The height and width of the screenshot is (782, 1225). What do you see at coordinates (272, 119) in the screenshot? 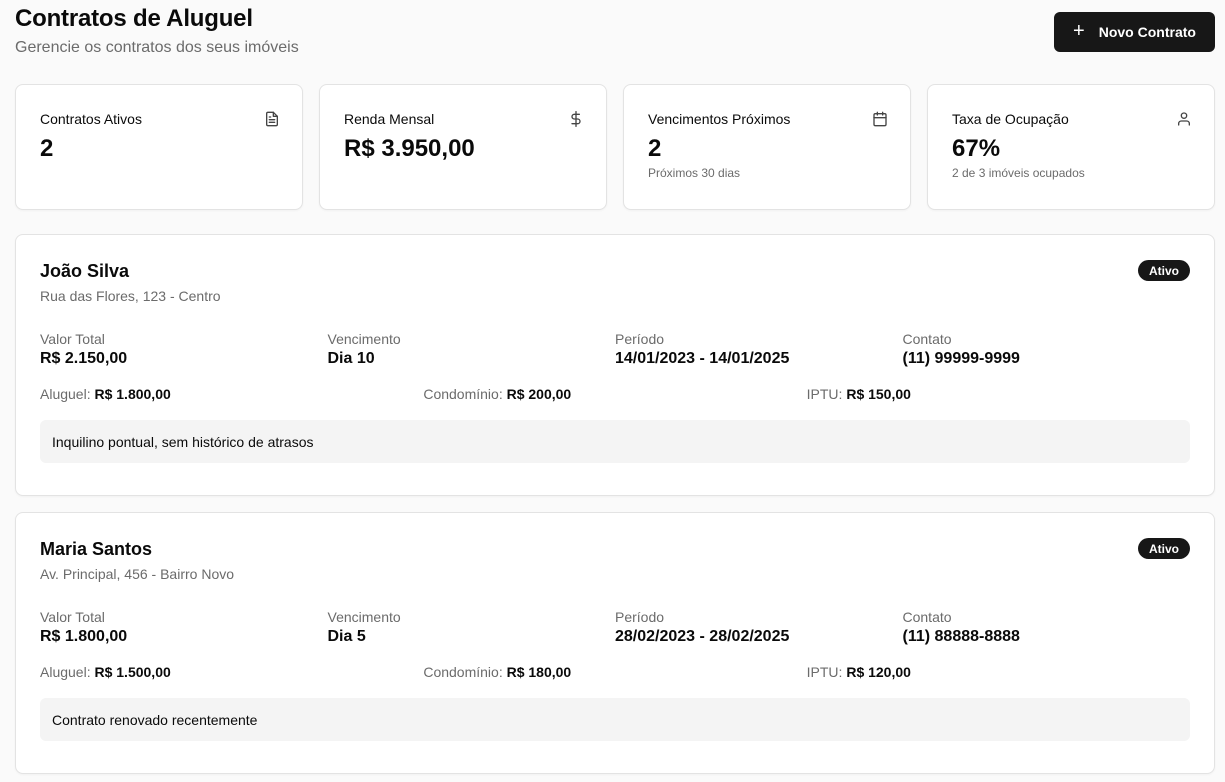
I see `file-text-icon` at bounding box center [272, 119].